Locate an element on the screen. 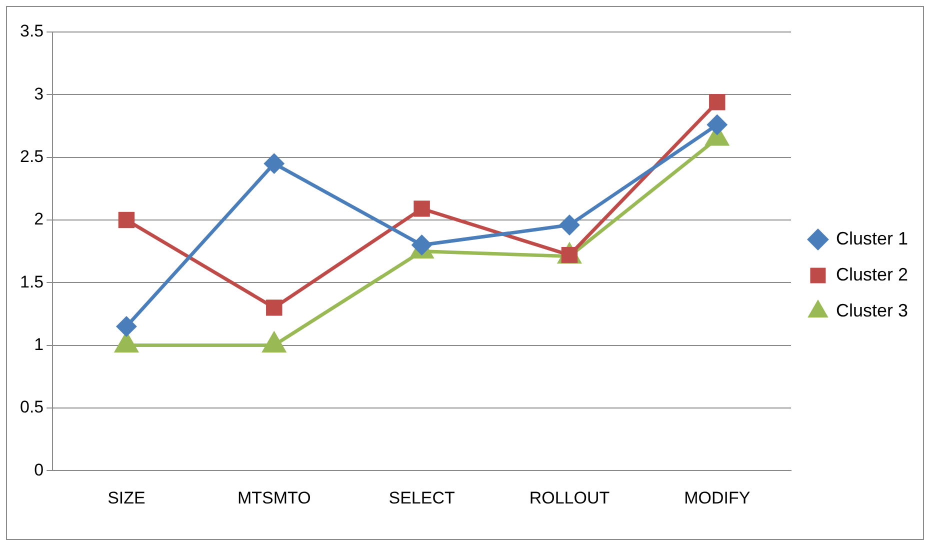 This screenshot has width=932, height=548. y-tick-label: 1 is located at coordinates (39, 344).